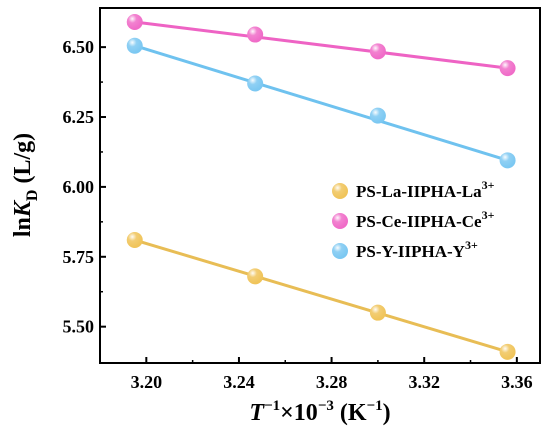  Describe the element at coordinates (25, 185) in the screenshot. I see `y-axis-label: lnKD (L/g)` at that location.